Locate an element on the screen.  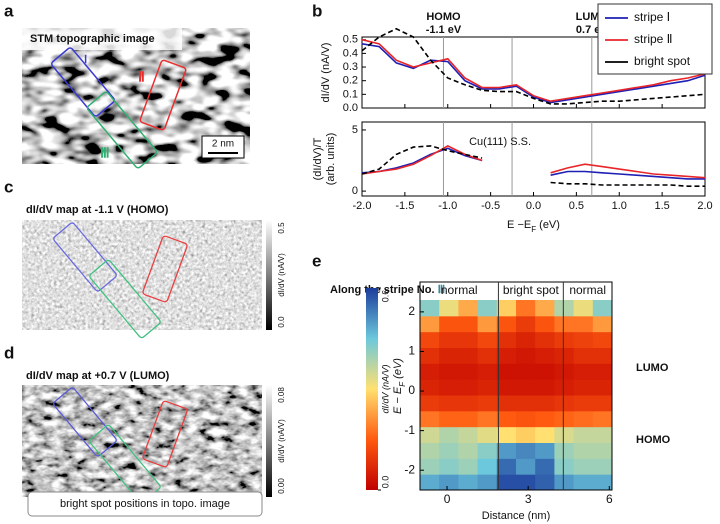
label-part: E − E is located at coordinates (398, 400).